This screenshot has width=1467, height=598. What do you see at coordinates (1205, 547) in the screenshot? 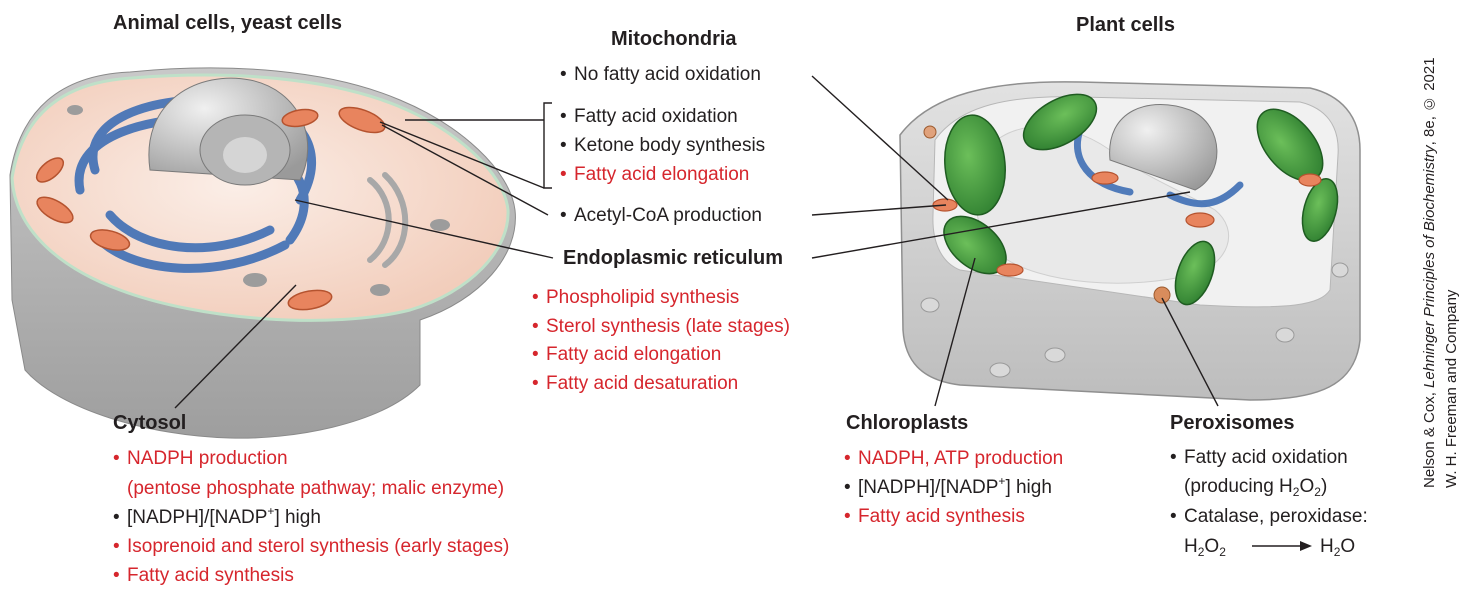
I see `perox-eq-reactant: H2O2` at bounding box center [1205, 547].